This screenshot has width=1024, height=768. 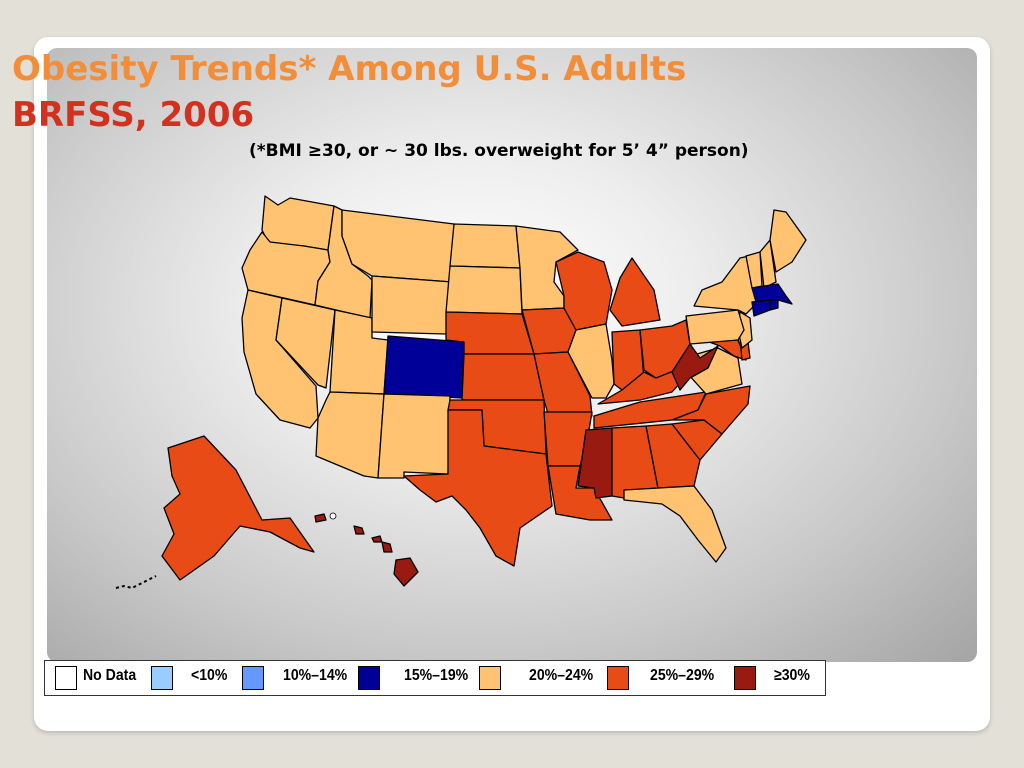 I want to click on state-maine, so click(x=788, y=241).